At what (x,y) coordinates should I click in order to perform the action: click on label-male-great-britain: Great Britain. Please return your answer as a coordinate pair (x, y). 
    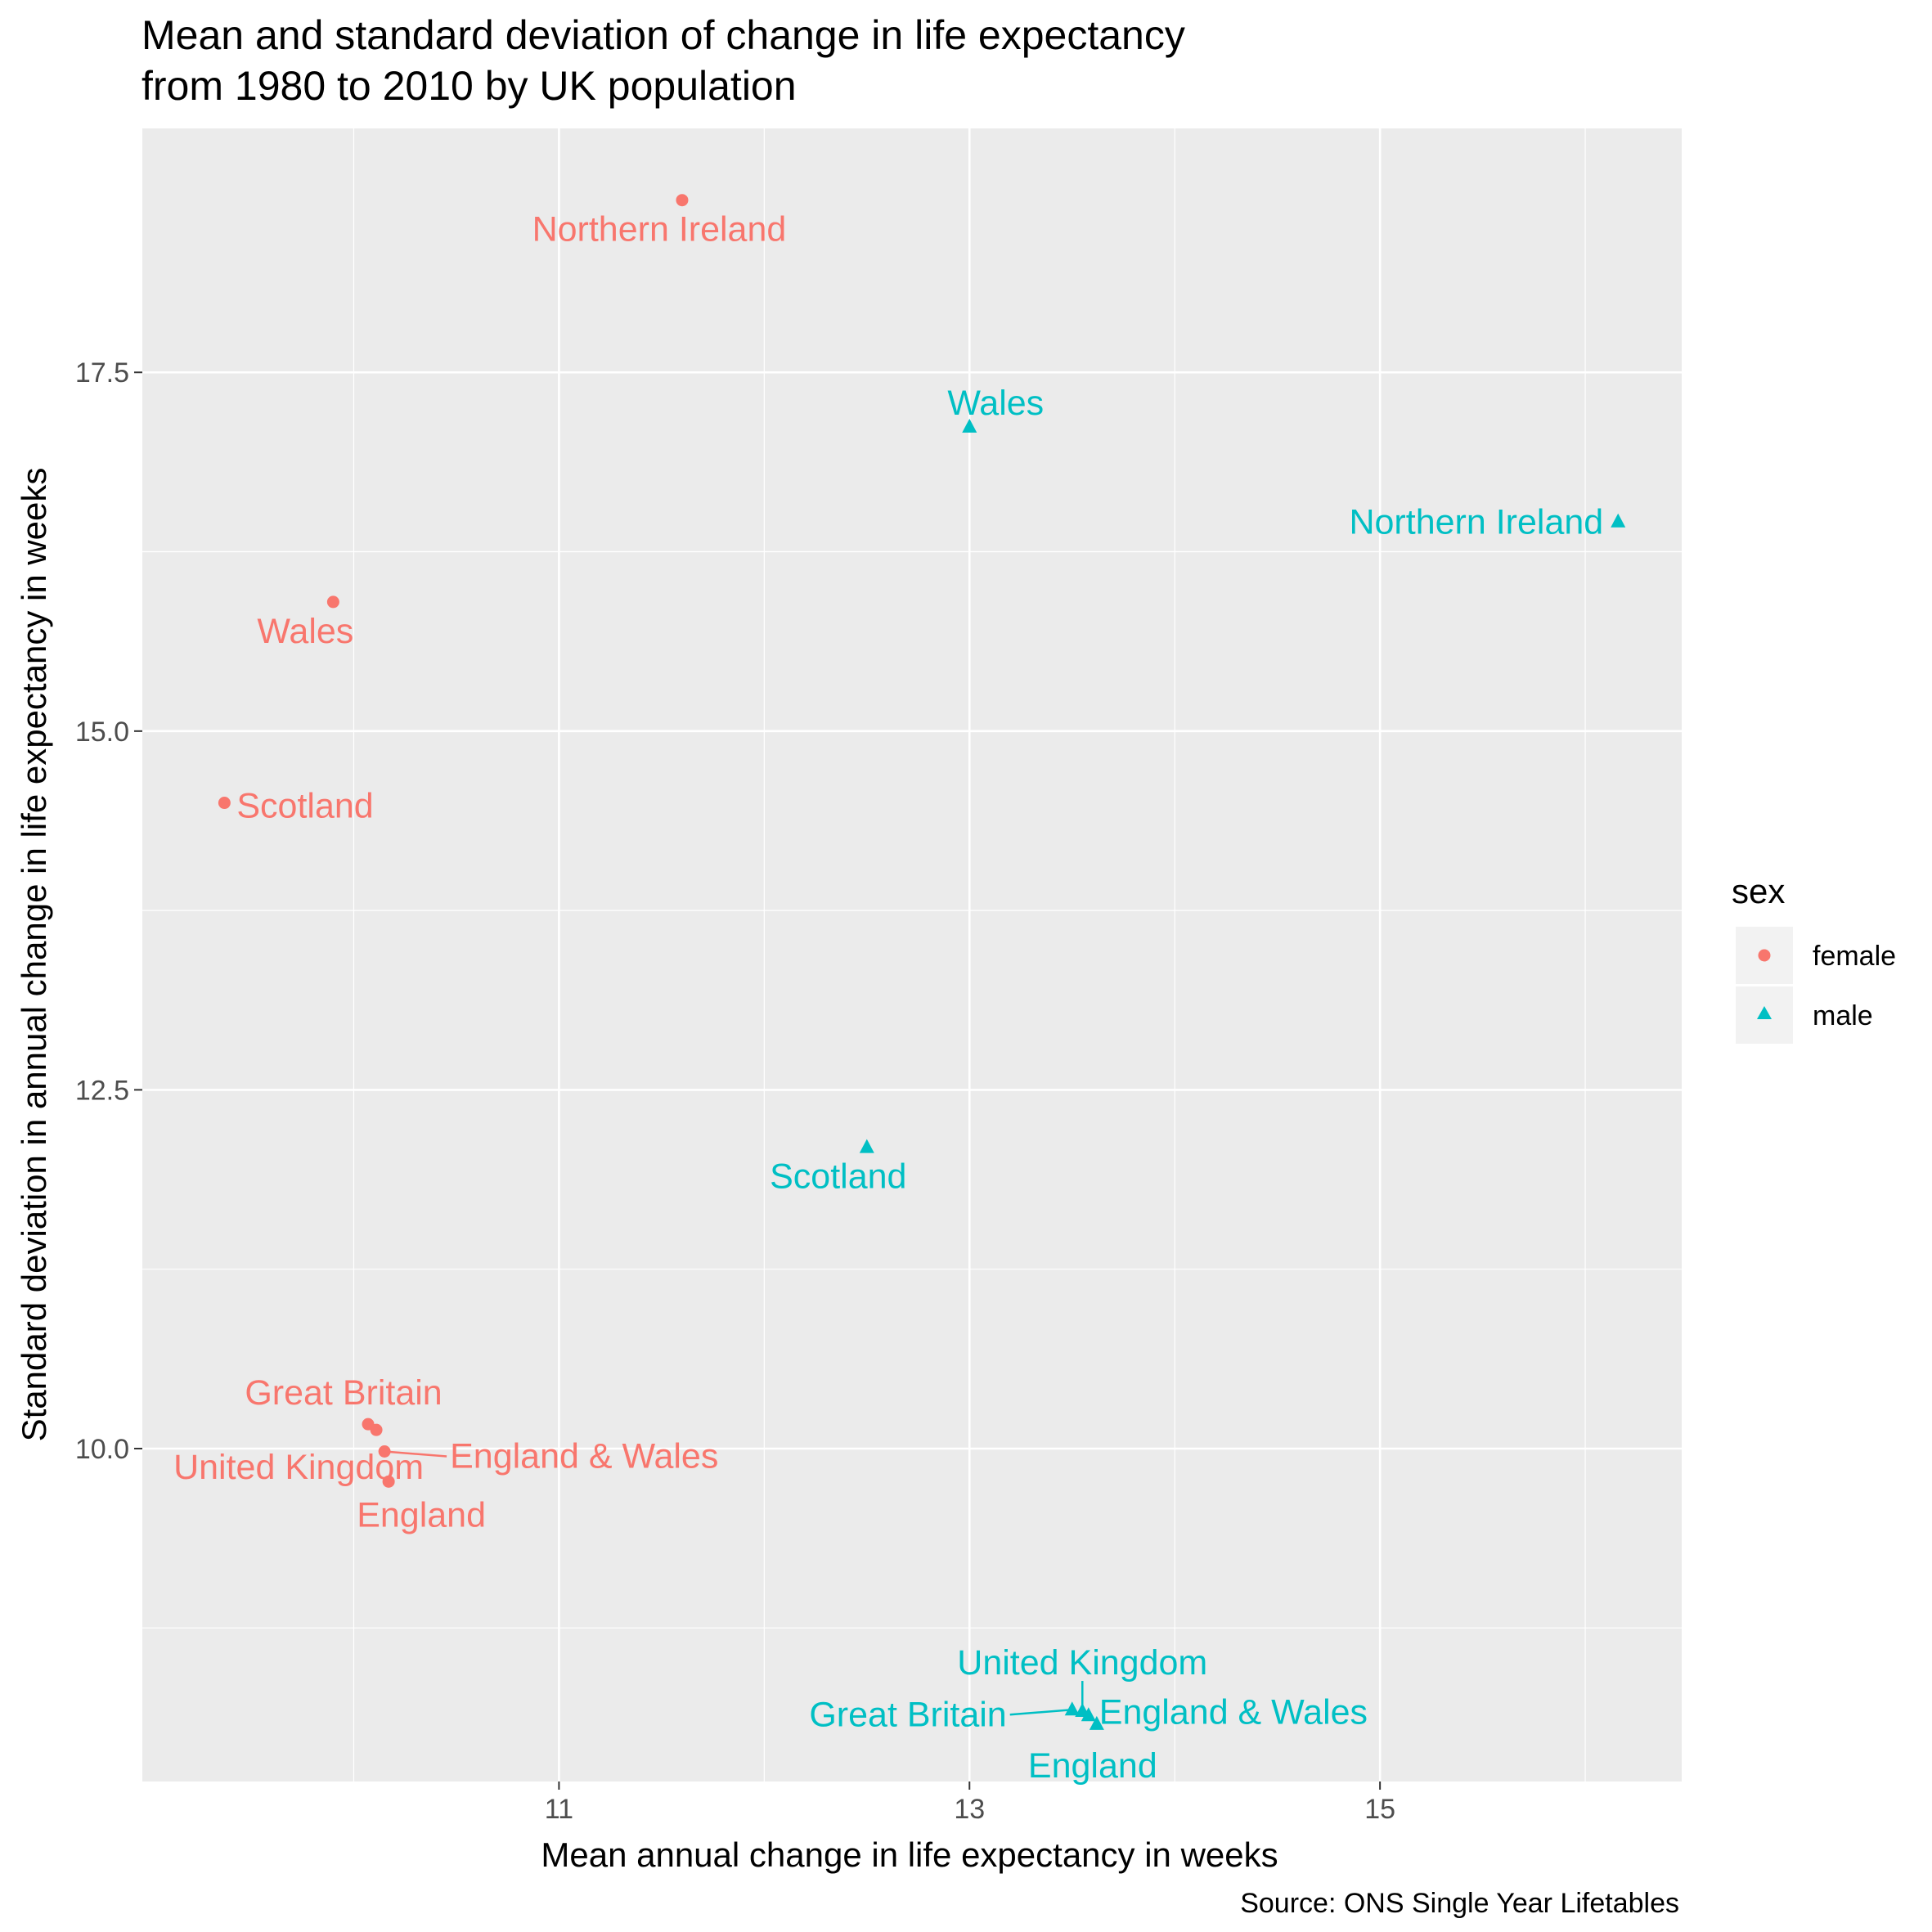
    Looking at the image, I should click on (908, 1715).